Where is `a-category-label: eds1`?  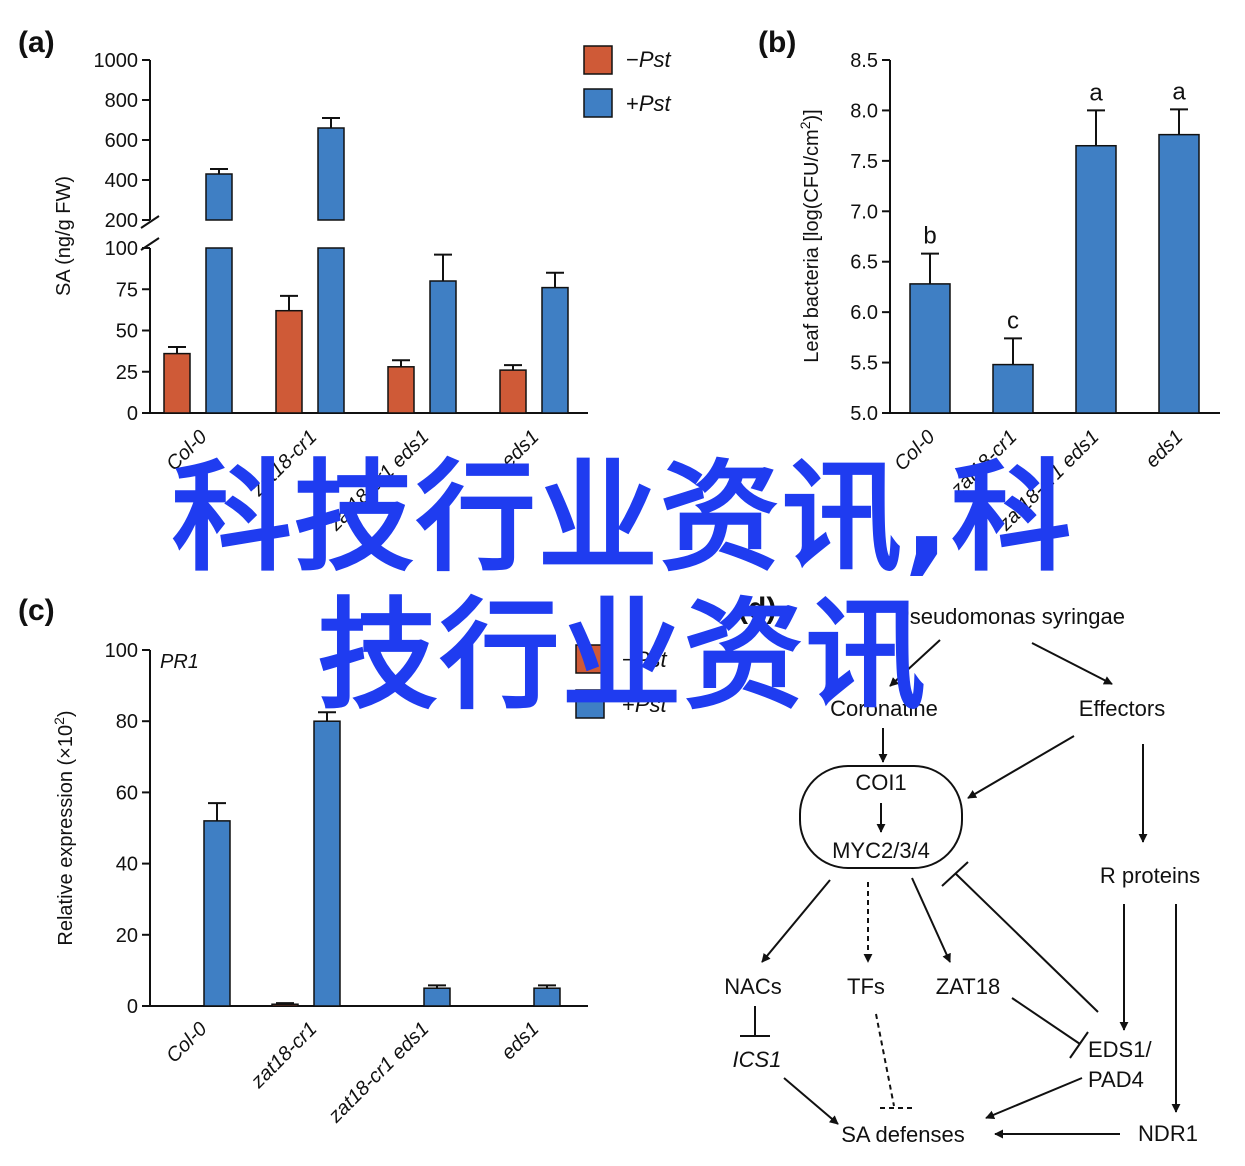
a-category-label: eds1 is located at coordinates (520, 449).